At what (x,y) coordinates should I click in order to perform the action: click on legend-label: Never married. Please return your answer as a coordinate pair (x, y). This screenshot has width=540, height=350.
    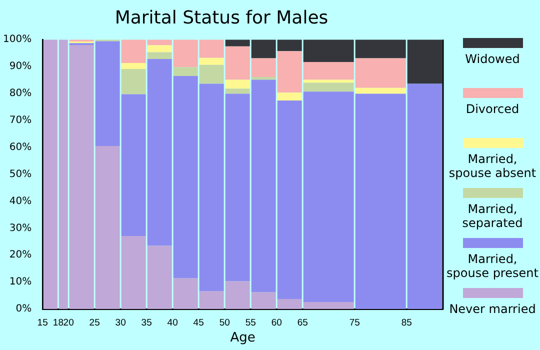
    Looking at the image, I should click on (492, 309).